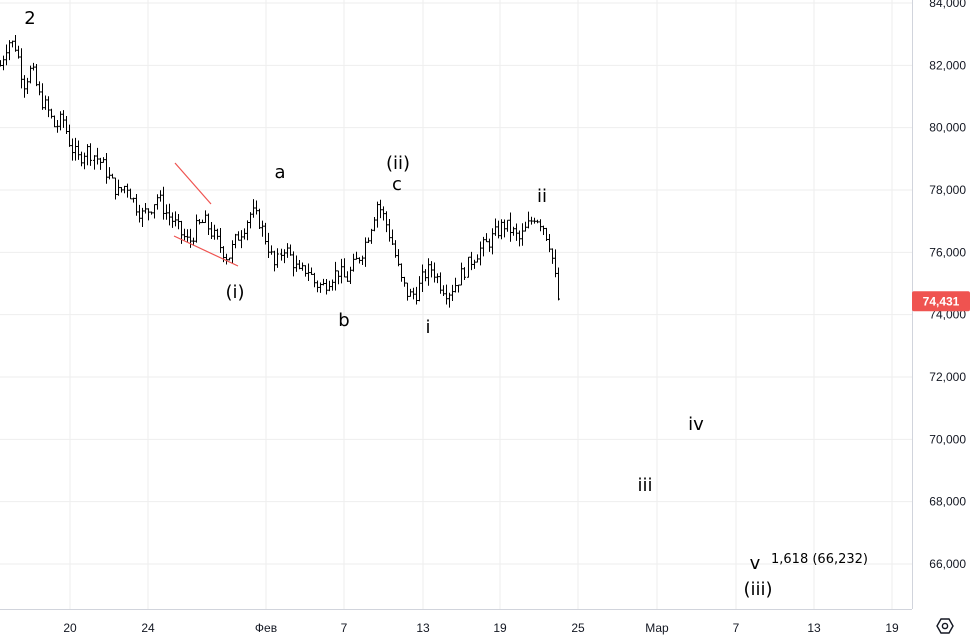 This screenshot has height=643, width=976. What do you see at coordinates (947, 377) in the screenshot?
I see `y-tick-label: 72,000` at bounding box center [947, 377].